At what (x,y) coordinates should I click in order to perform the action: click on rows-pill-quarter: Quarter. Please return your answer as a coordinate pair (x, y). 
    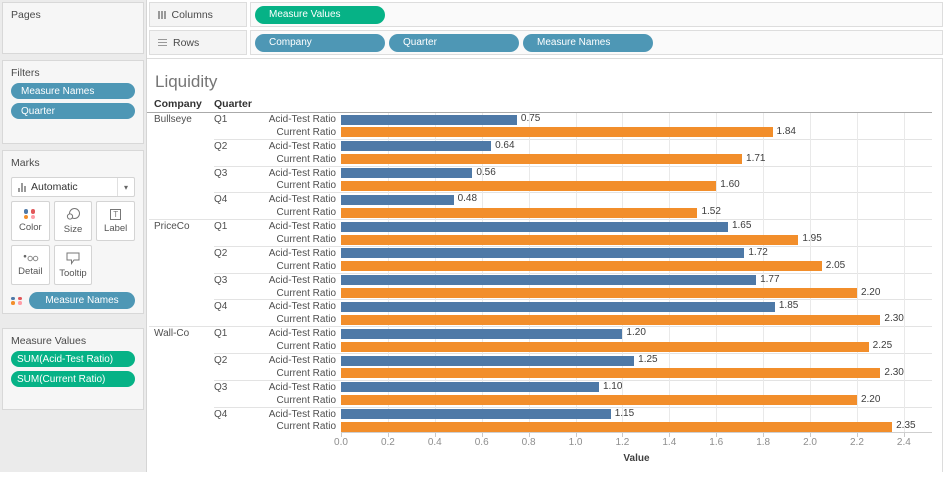
    Looking at the image, I should click on (454, 42).